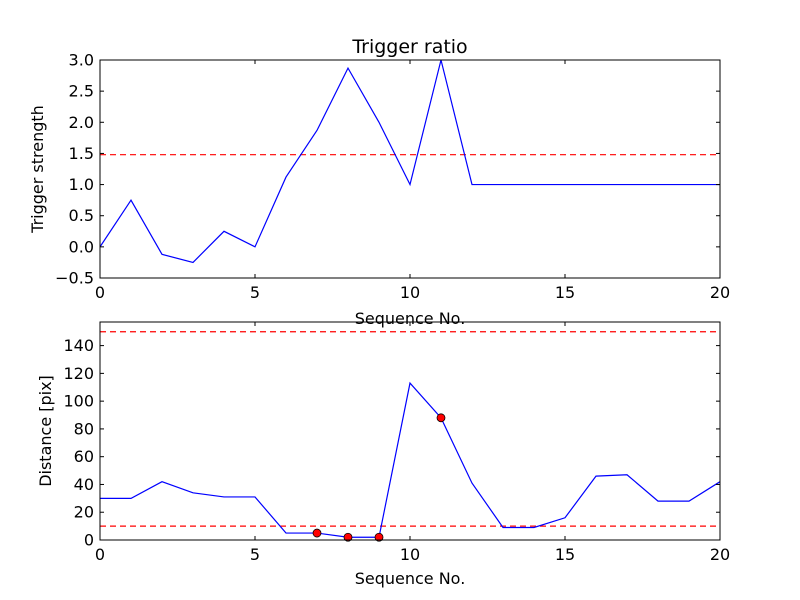 This screenshot has width=800, height=600. I want to click on y-tick-label: 0, so click(89, 540).